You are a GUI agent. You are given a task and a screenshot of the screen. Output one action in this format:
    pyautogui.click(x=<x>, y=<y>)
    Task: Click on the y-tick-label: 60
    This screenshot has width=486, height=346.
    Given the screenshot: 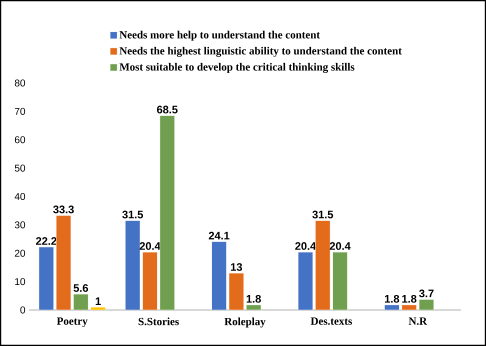 What is the action you would take?
    pyautogui.click(x=20, y=140)
    